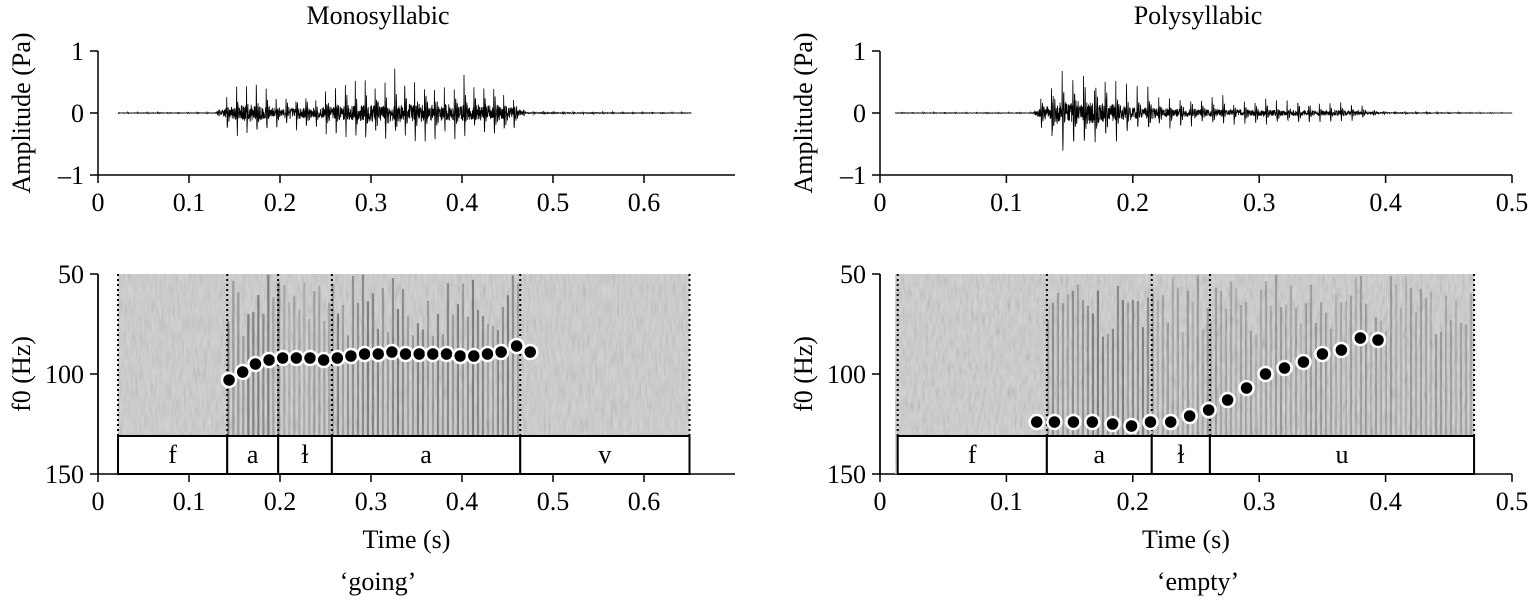 This screenshot has height=602, width=1532. What do you see at coordinates (21, 374) in the screenshot?
I see `y-axis-label: f0 (Hz)` at bounding box center [21, 374].